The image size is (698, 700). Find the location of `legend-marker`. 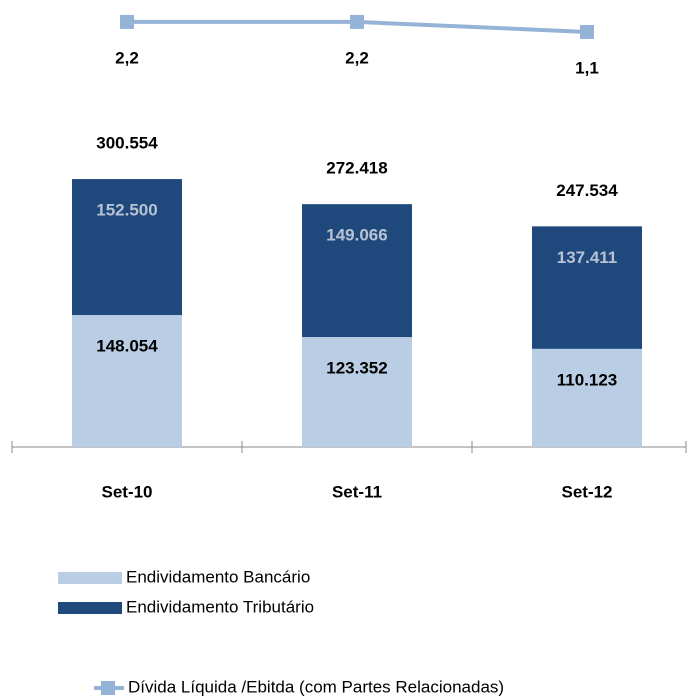

legend-marker is located at coordinates (108, 688).